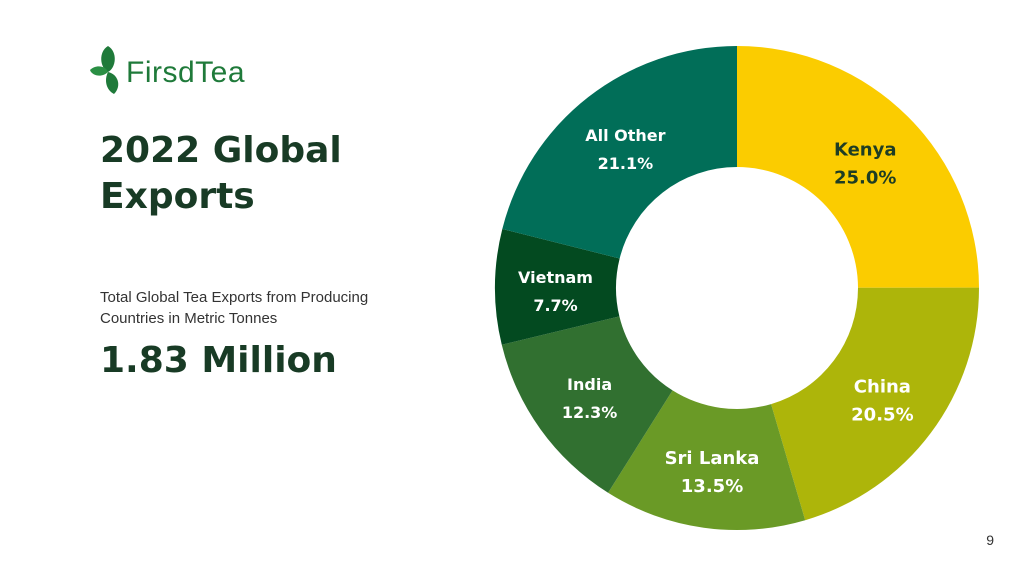  Describe the element at coordinates (590, 412) in the screenshot. I see `slice-label-value: 12.3%` at that location.